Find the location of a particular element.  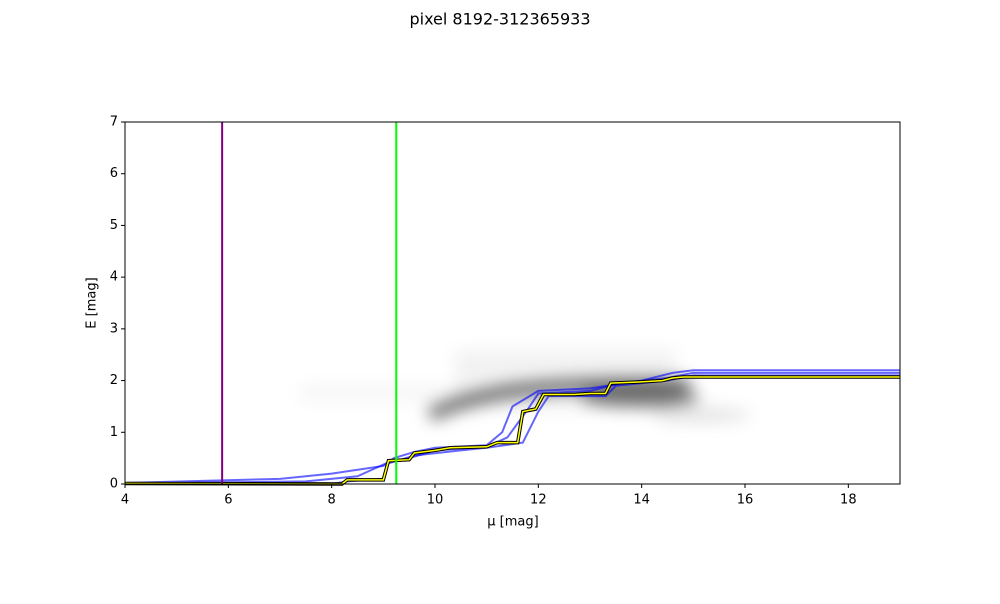

y-tick-label: 6 is located at coordinates (114, 173).